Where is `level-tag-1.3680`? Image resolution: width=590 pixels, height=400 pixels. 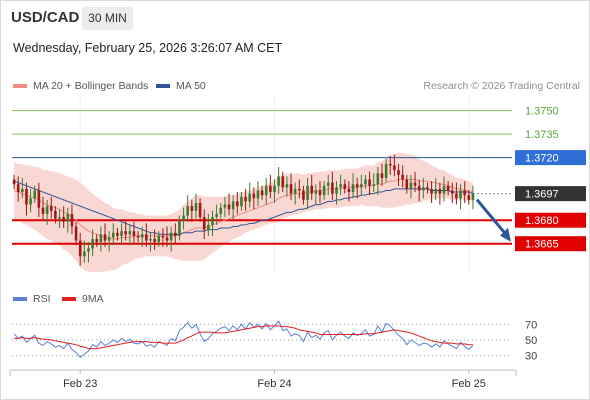 level-tag-1.3680 is located at coordinates (550, 220).